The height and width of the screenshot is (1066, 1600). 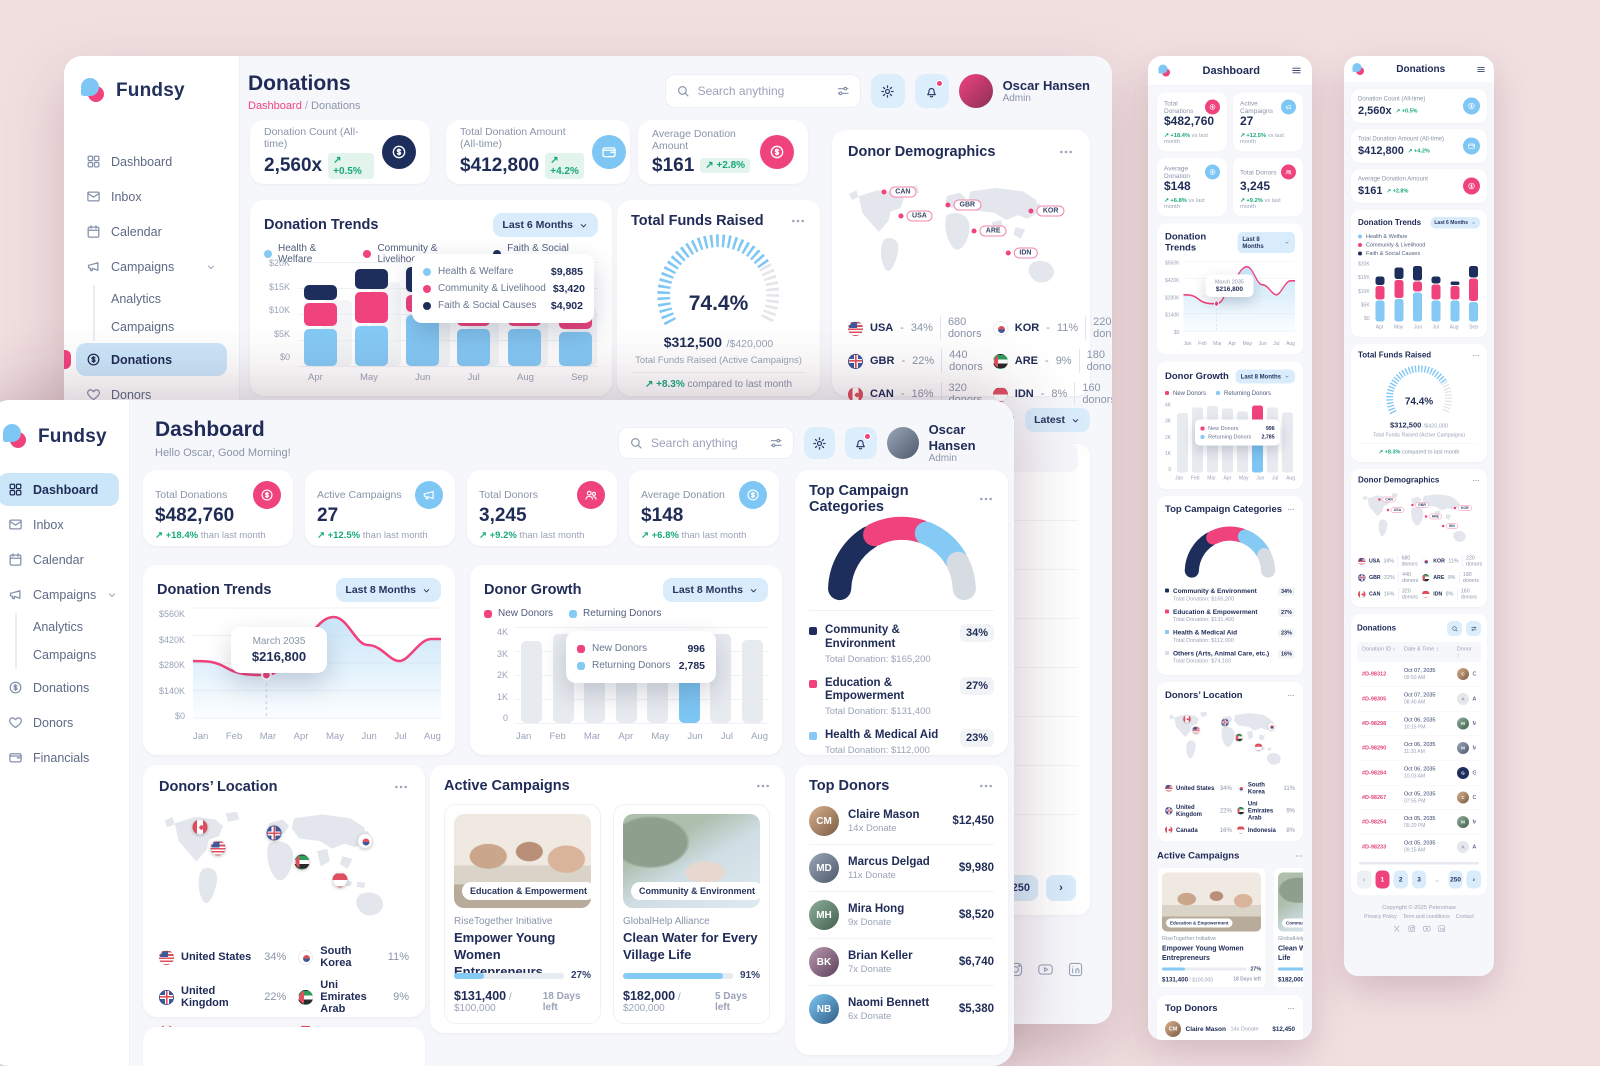 What do you see at coordinates (1455, 879) in the screenshot?
I see `page-button: 250` at bounding box center [1455, 879].